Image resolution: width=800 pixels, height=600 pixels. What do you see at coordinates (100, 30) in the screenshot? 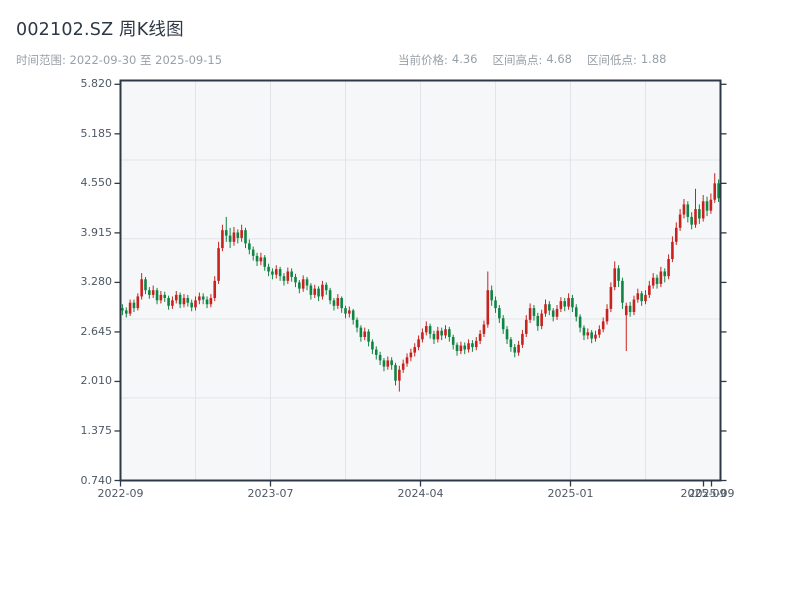
I see `page-title: 002102.SZ 周K线图` at bounding box center [100, 30].